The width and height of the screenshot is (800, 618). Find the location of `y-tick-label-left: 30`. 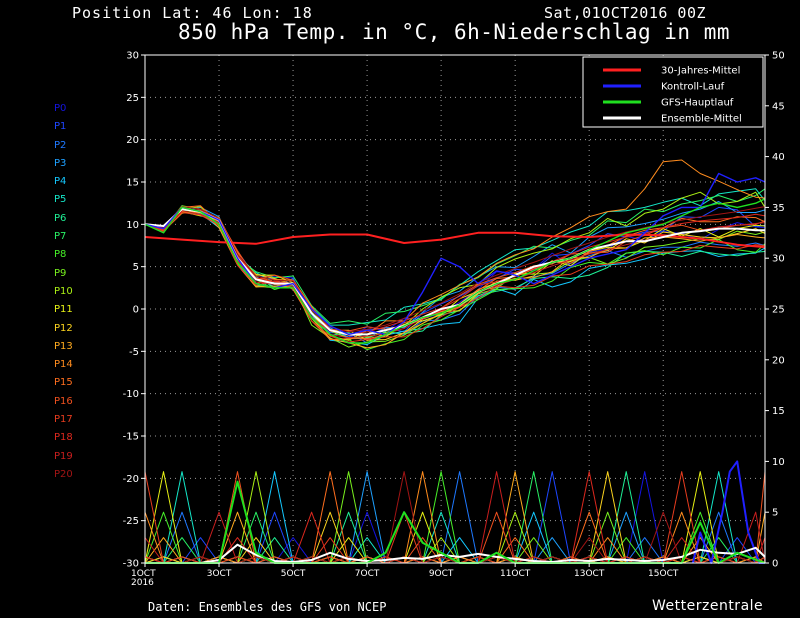

y-tick-label-left: 30 is located at coordinates (132, 56).